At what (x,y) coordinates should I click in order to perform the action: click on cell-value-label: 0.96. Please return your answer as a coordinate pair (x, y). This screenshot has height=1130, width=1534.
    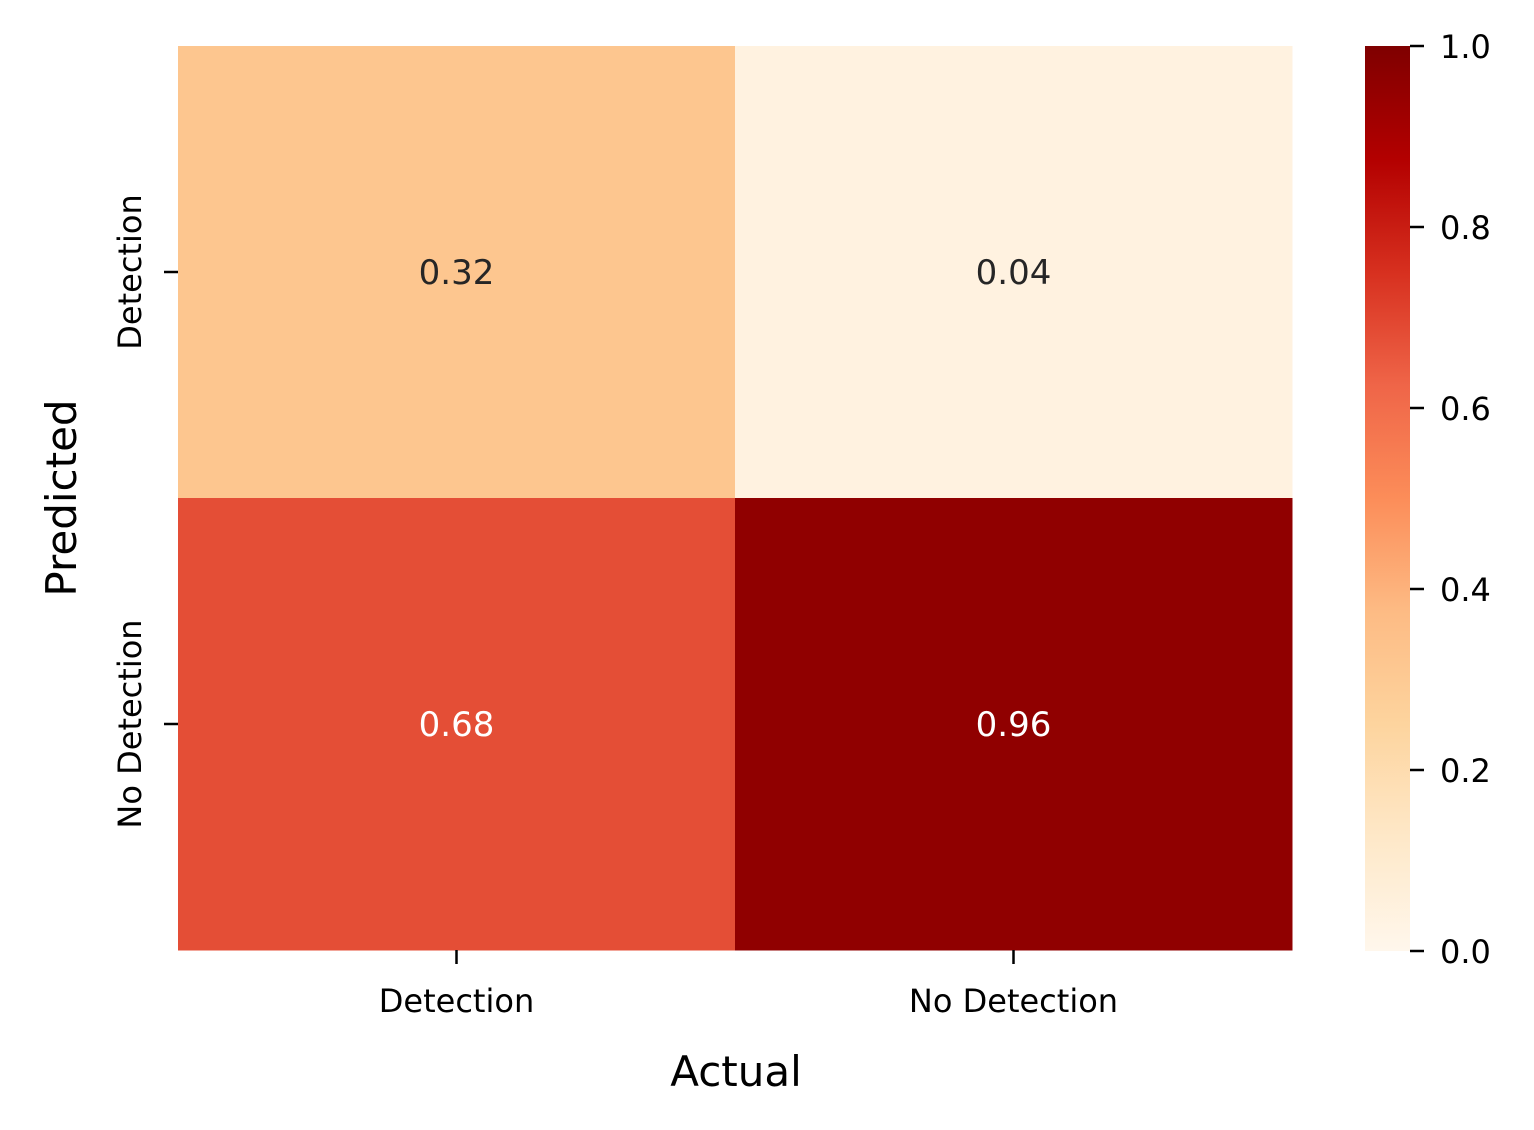
    Looking at the image, I should click on (1014, 725).